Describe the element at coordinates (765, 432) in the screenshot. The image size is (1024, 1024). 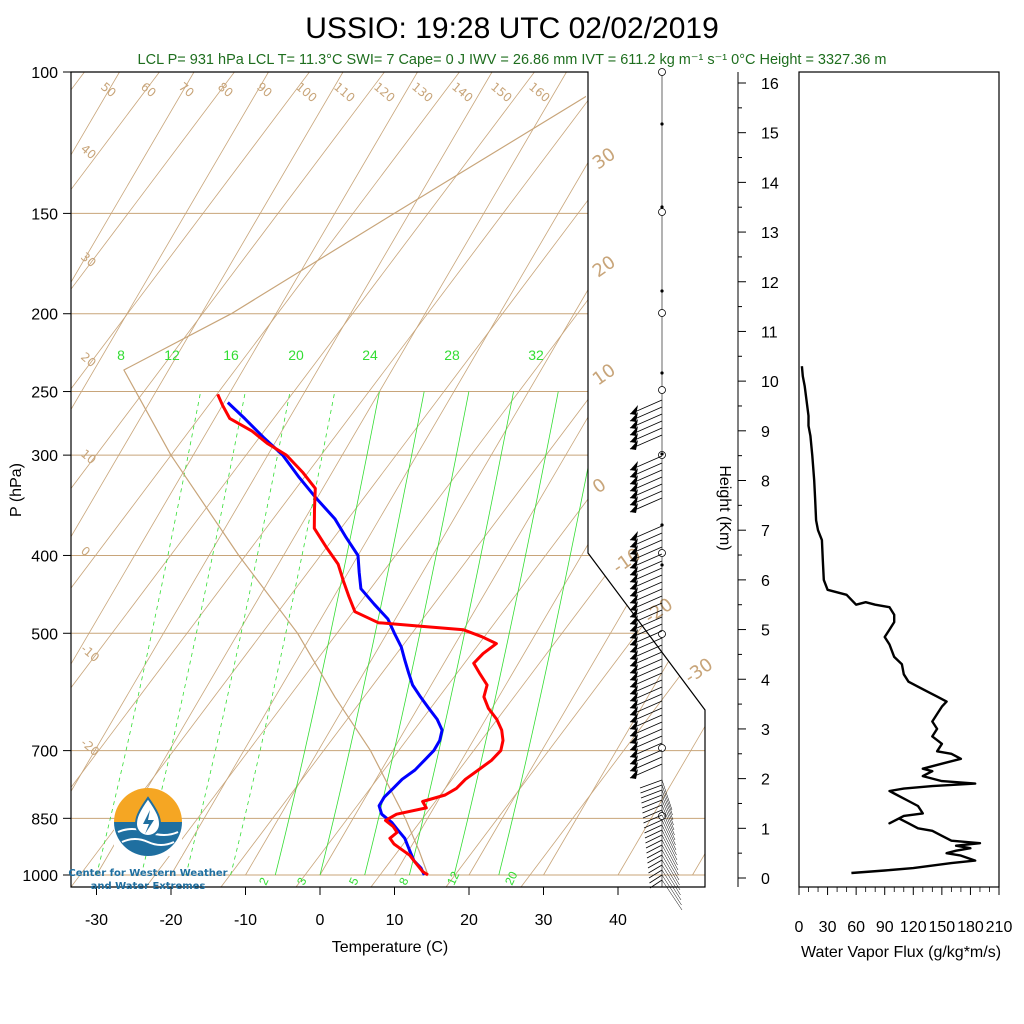
I see `height-tick-label: 9` at that location.